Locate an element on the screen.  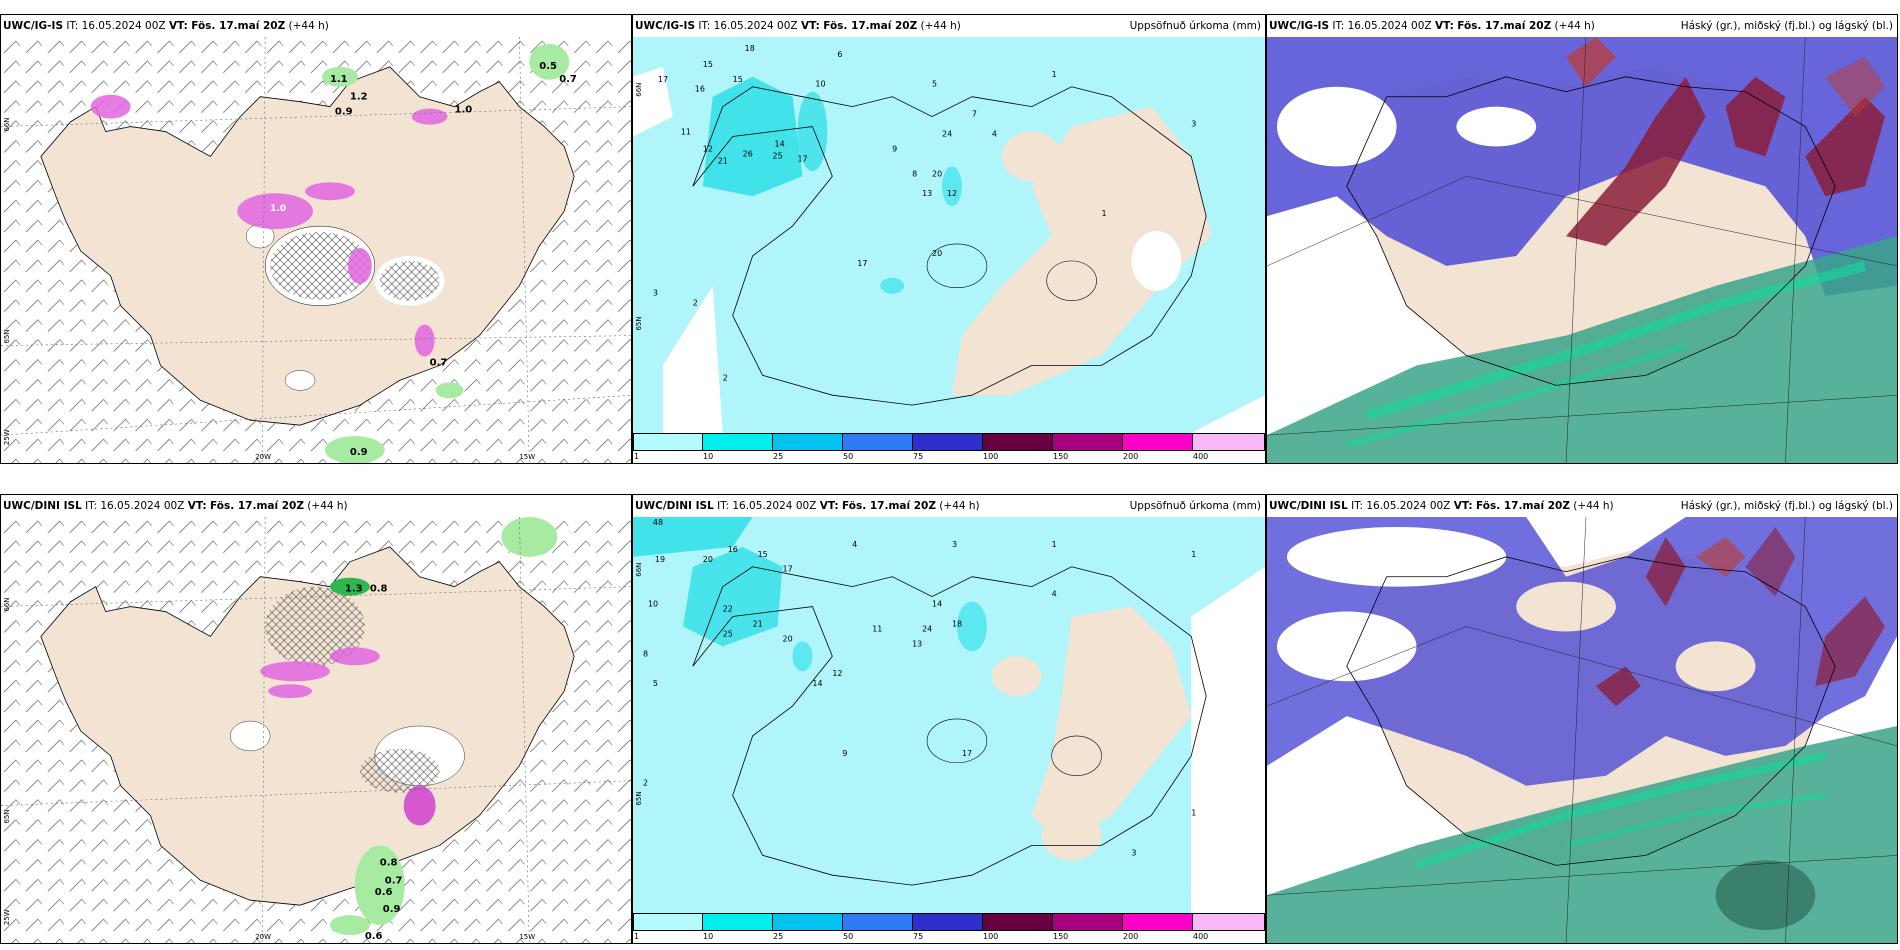
precip-value: 13 is located at coordinates (927, 193).